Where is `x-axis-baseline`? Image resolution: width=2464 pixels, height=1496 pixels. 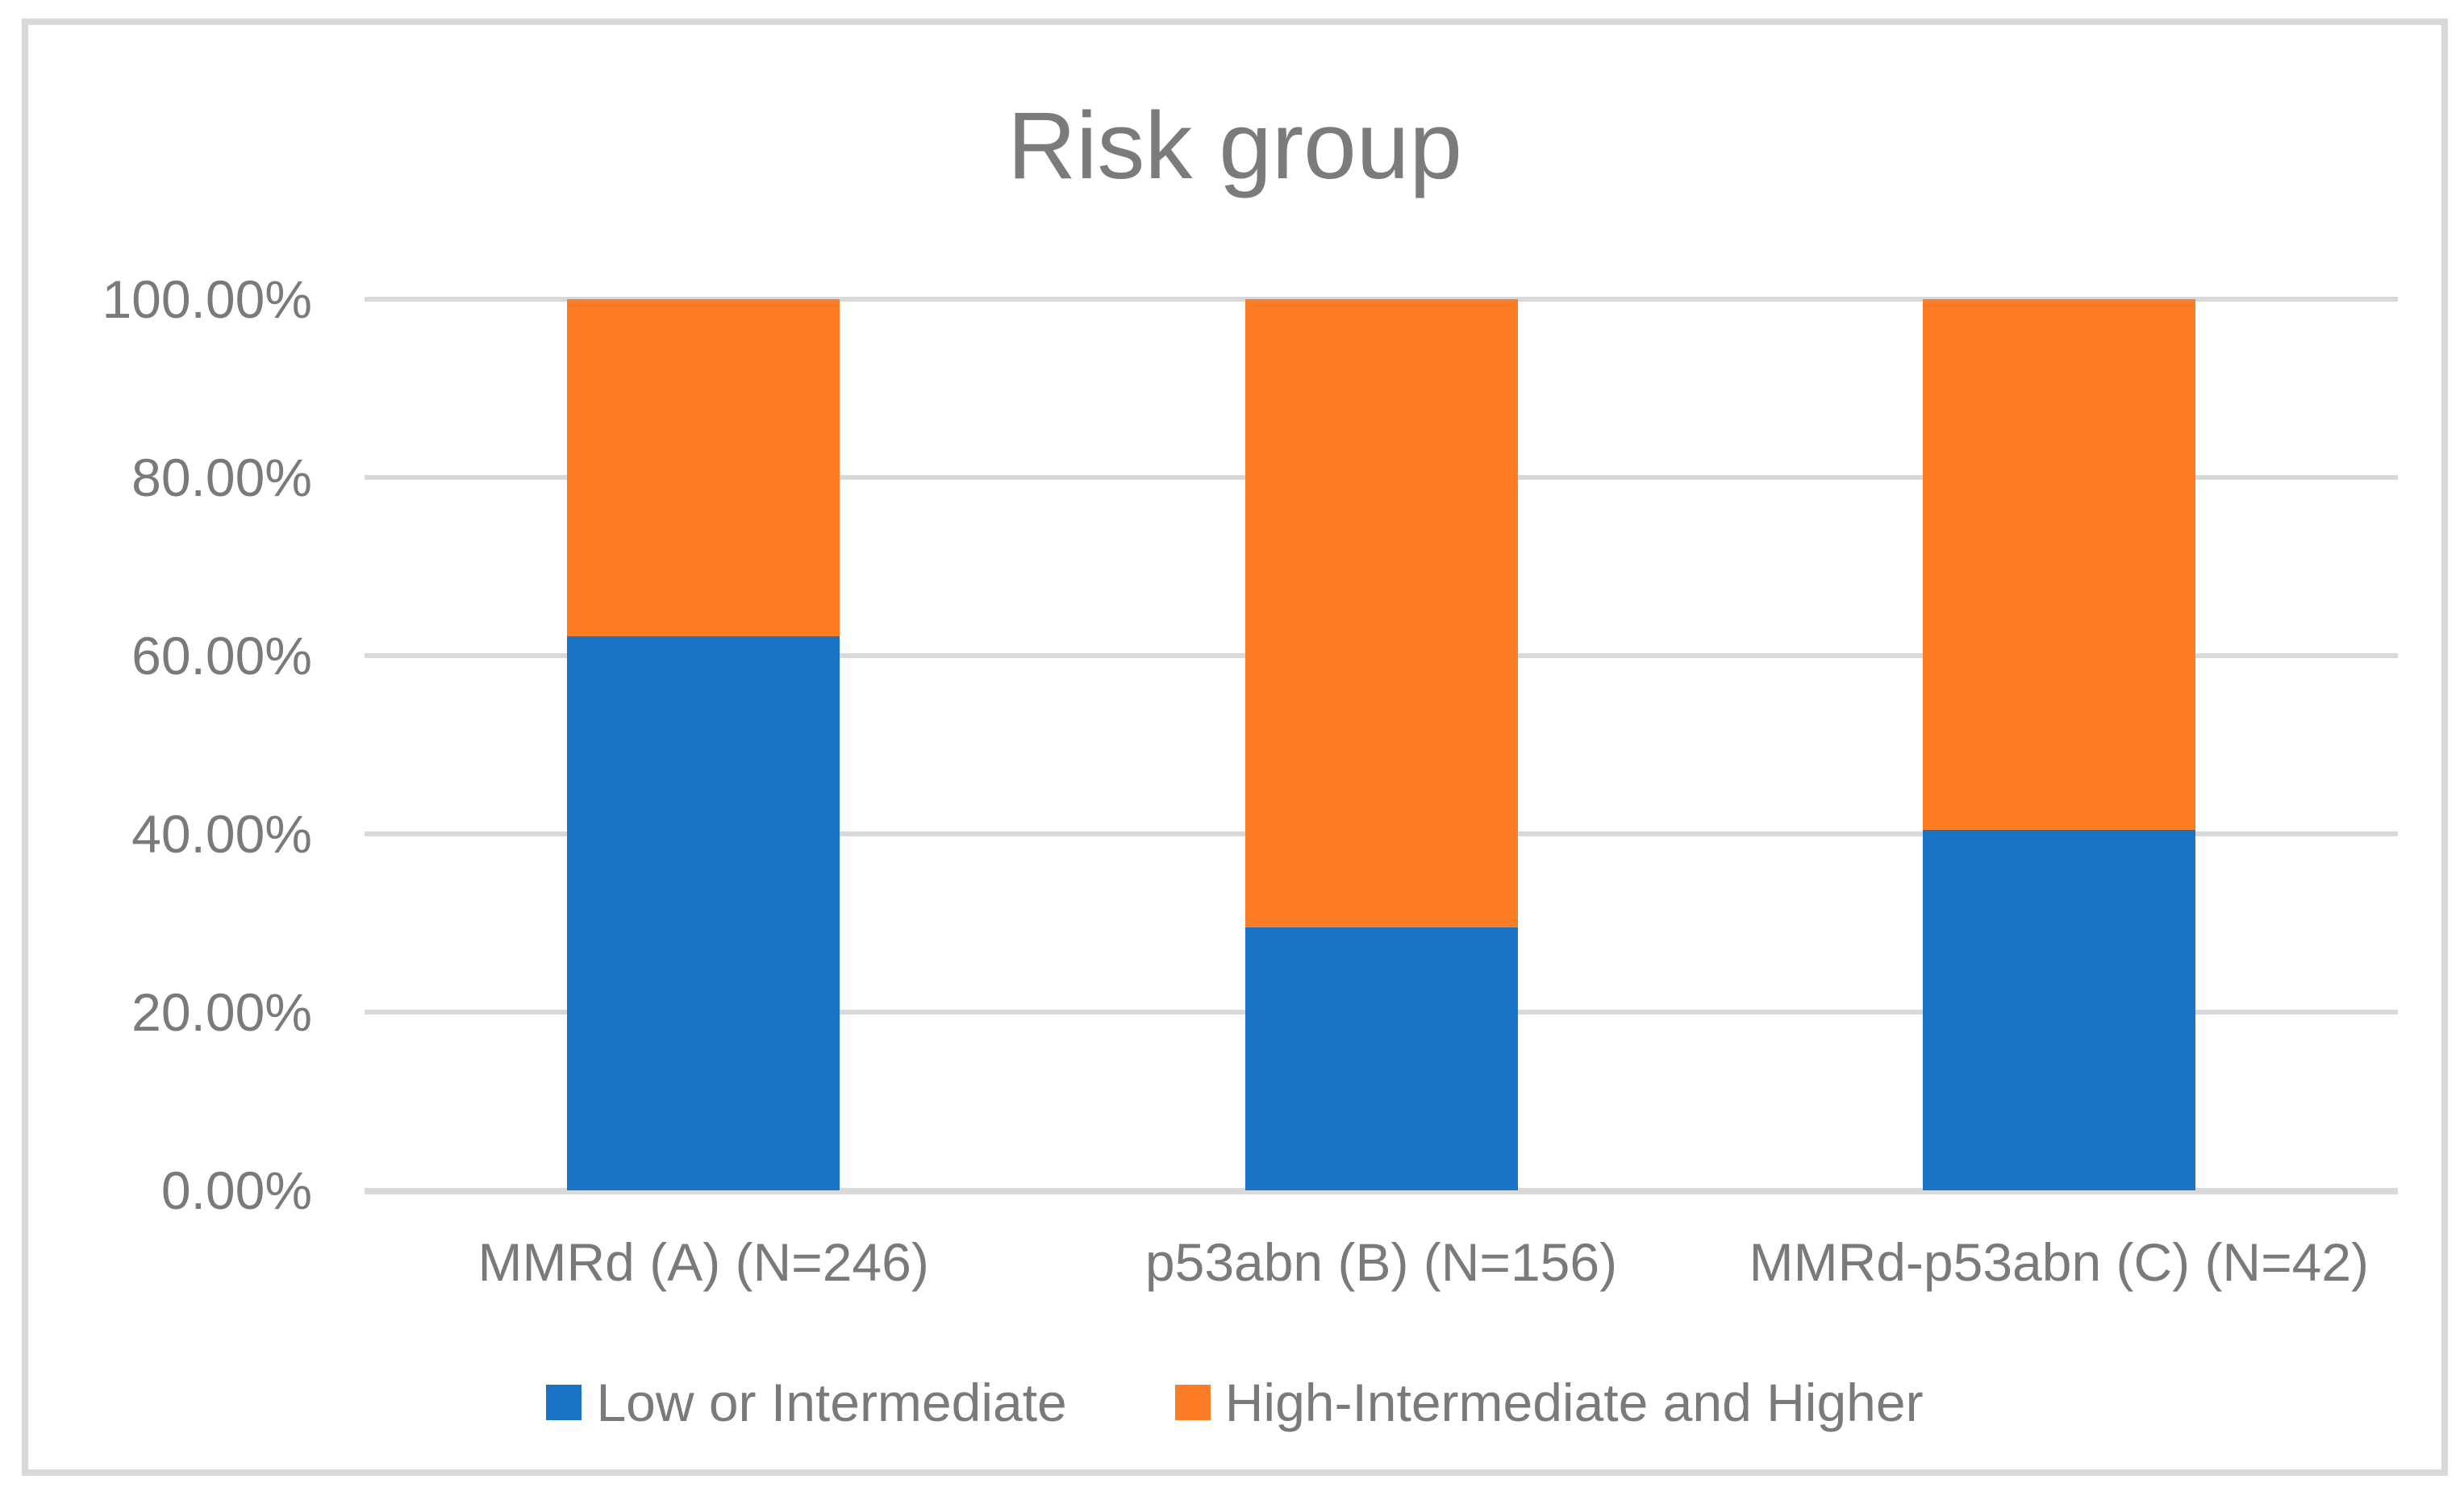
x-axis-baseline is located at coordinates (1381, 1191).